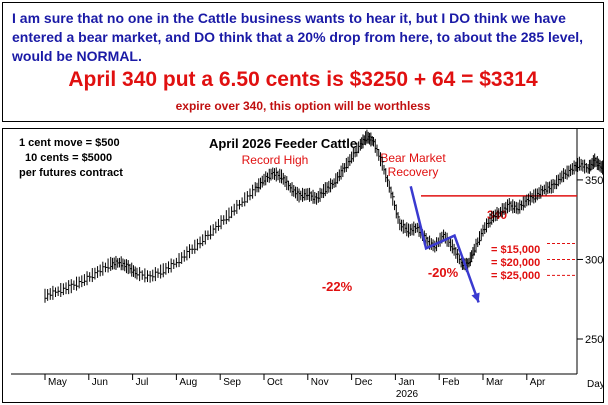 The width and height of the screenshot is (608, 405). I want to click on x-tick-label: Feb, so click(451, 382).